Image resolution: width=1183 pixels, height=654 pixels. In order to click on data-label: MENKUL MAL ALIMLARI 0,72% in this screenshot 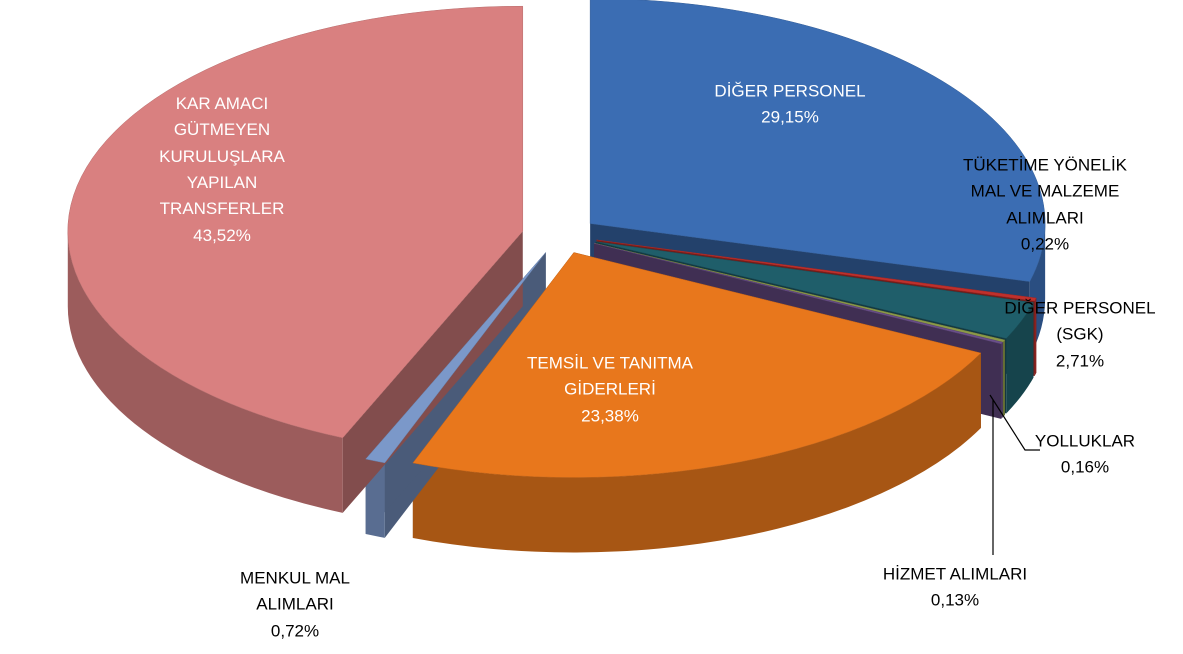, I will do `click(295, 604)`.